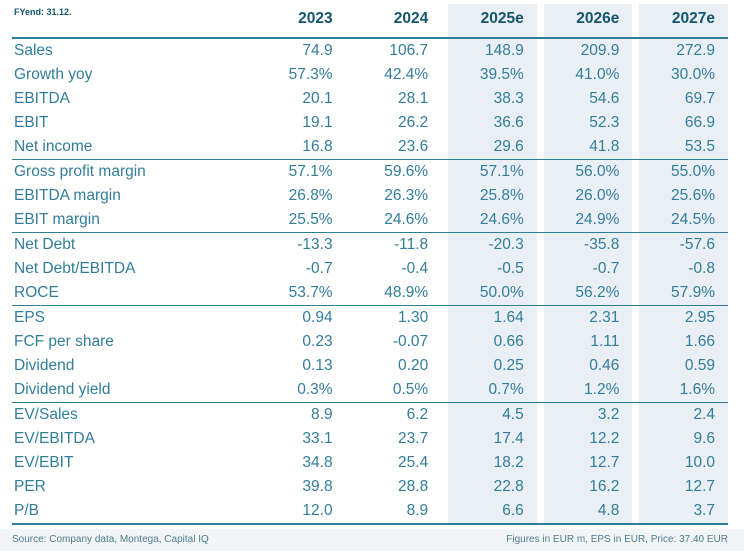  What do you see at coordinates (131, 414) in the screenshot?
I see `row-label: EV/Sales` at bounding box center [131, 414].